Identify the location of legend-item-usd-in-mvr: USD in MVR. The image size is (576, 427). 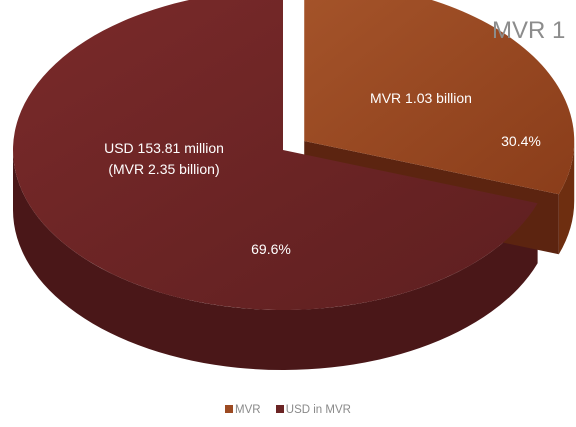
(313, 410).